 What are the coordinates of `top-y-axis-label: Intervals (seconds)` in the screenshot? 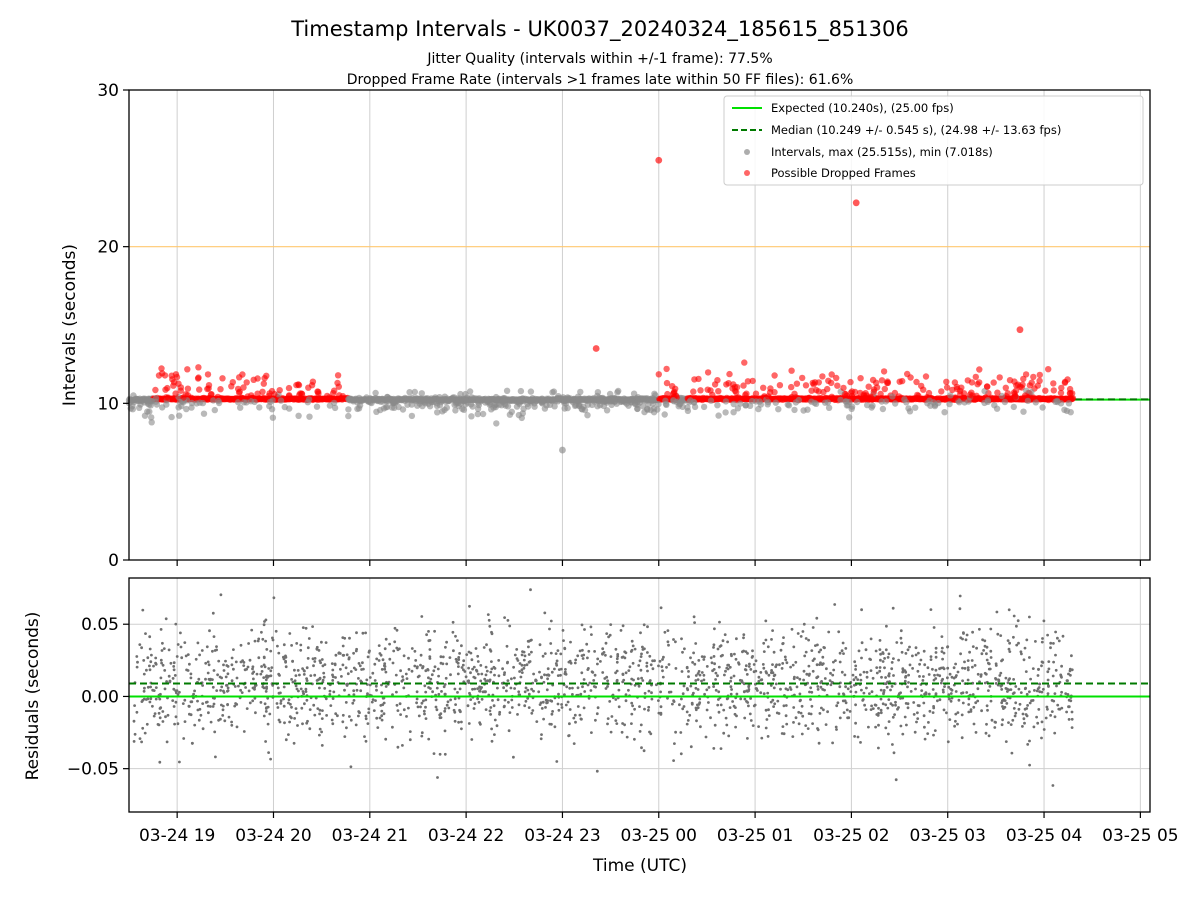 It's located at (70, 325).